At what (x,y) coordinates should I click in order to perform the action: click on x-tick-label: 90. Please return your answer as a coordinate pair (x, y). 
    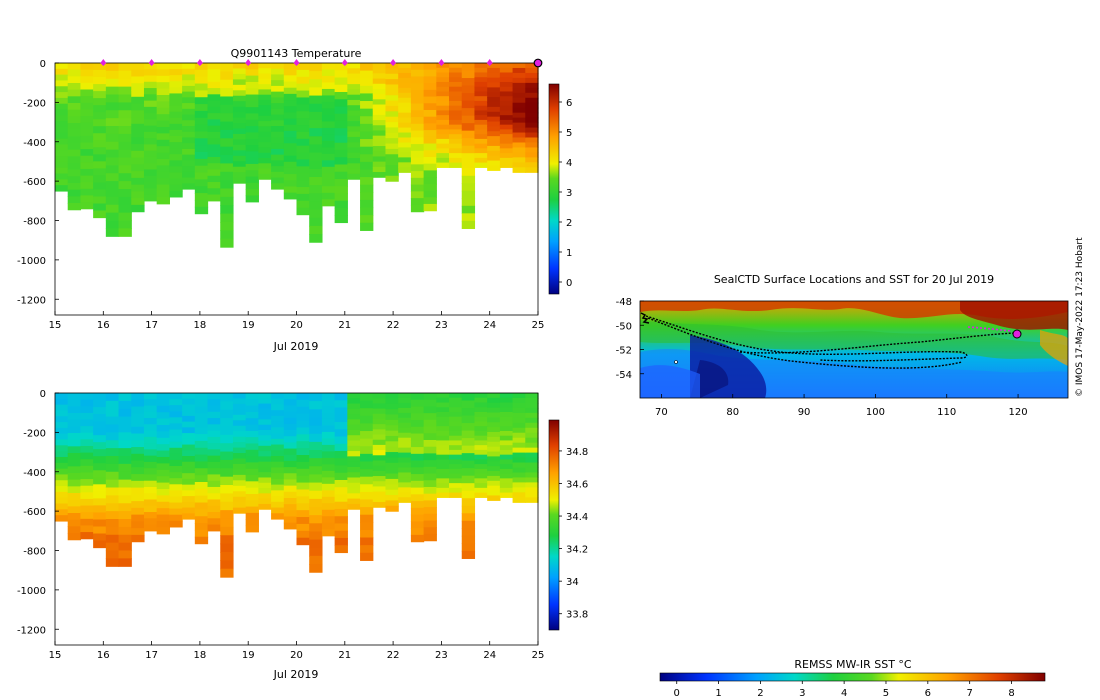
    Looking at the image, I should click on (804, 412).